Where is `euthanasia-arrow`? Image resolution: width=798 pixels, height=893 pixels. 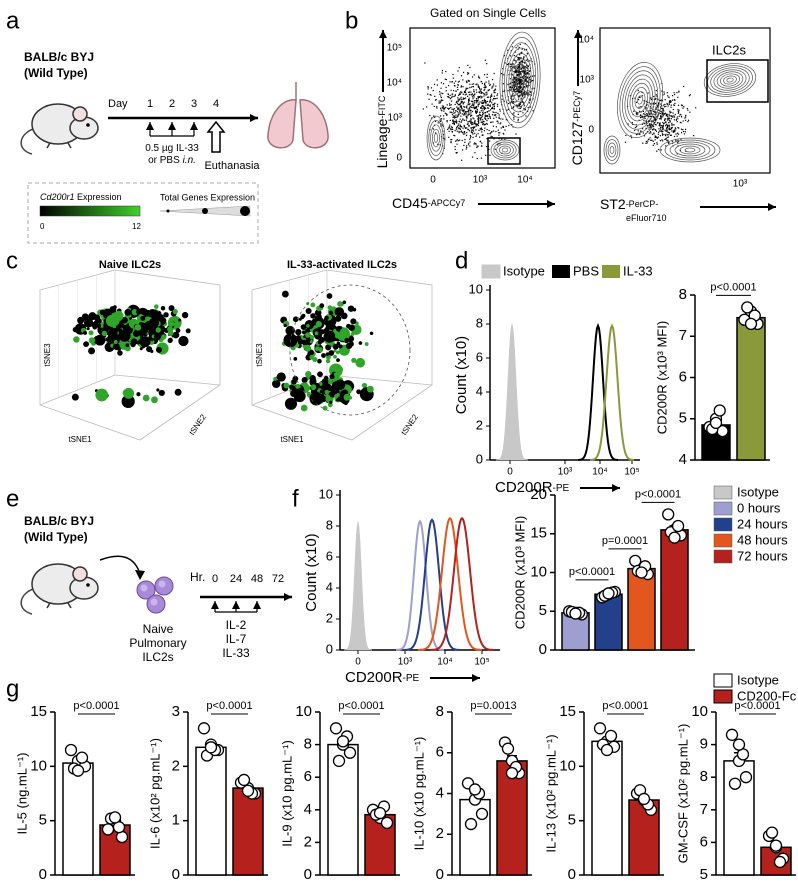
euthanasia-arrow is located at coordinates (216, 136).